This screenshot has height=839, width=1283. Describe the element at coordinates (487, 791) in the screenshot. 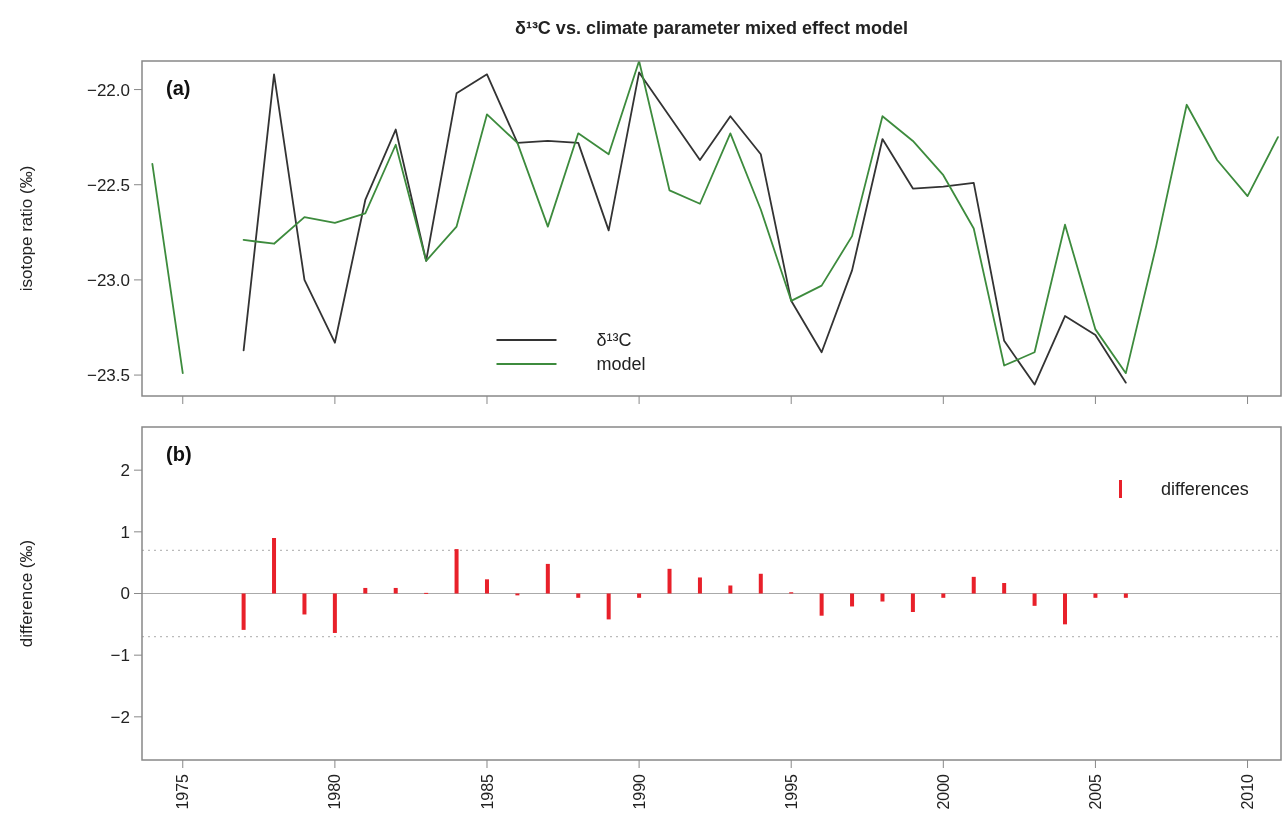

I see `x-tick-label: 1985` at that location.